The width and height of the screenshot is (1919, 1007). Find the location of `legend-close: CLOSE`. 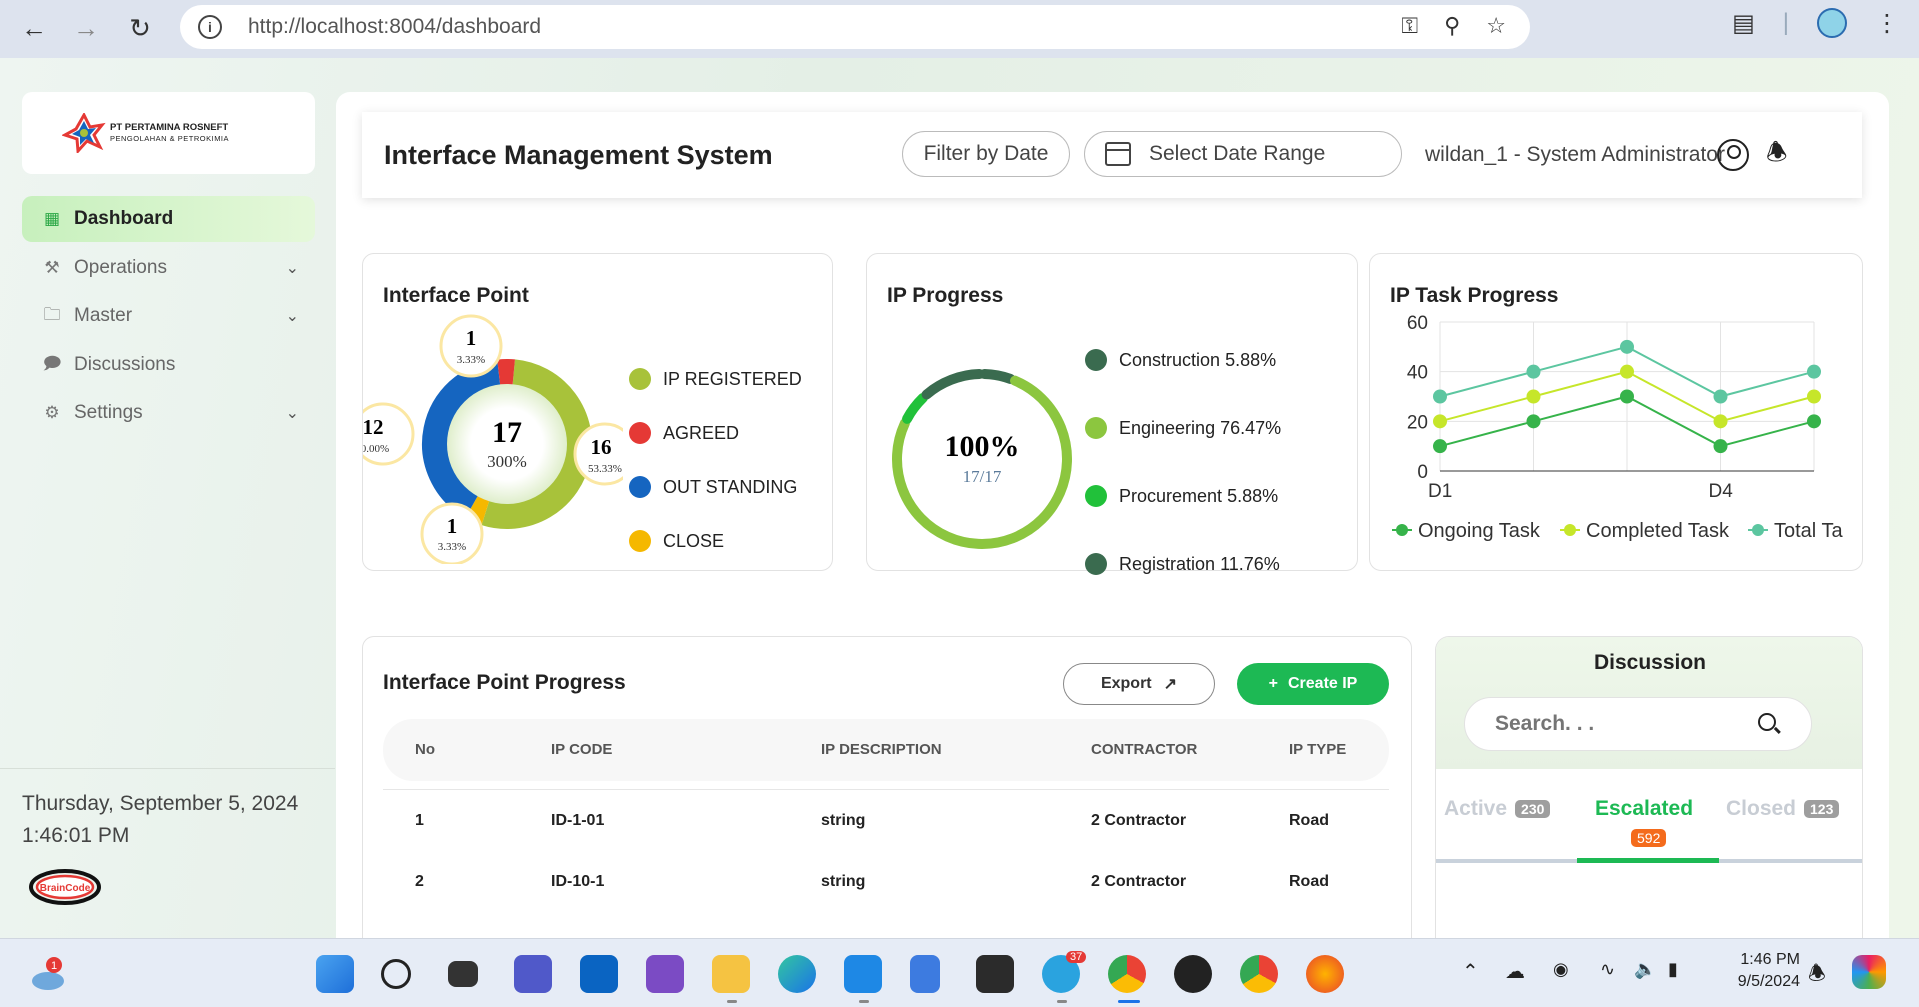

legend-close: CLOSE is located at coordinates (676, 541).